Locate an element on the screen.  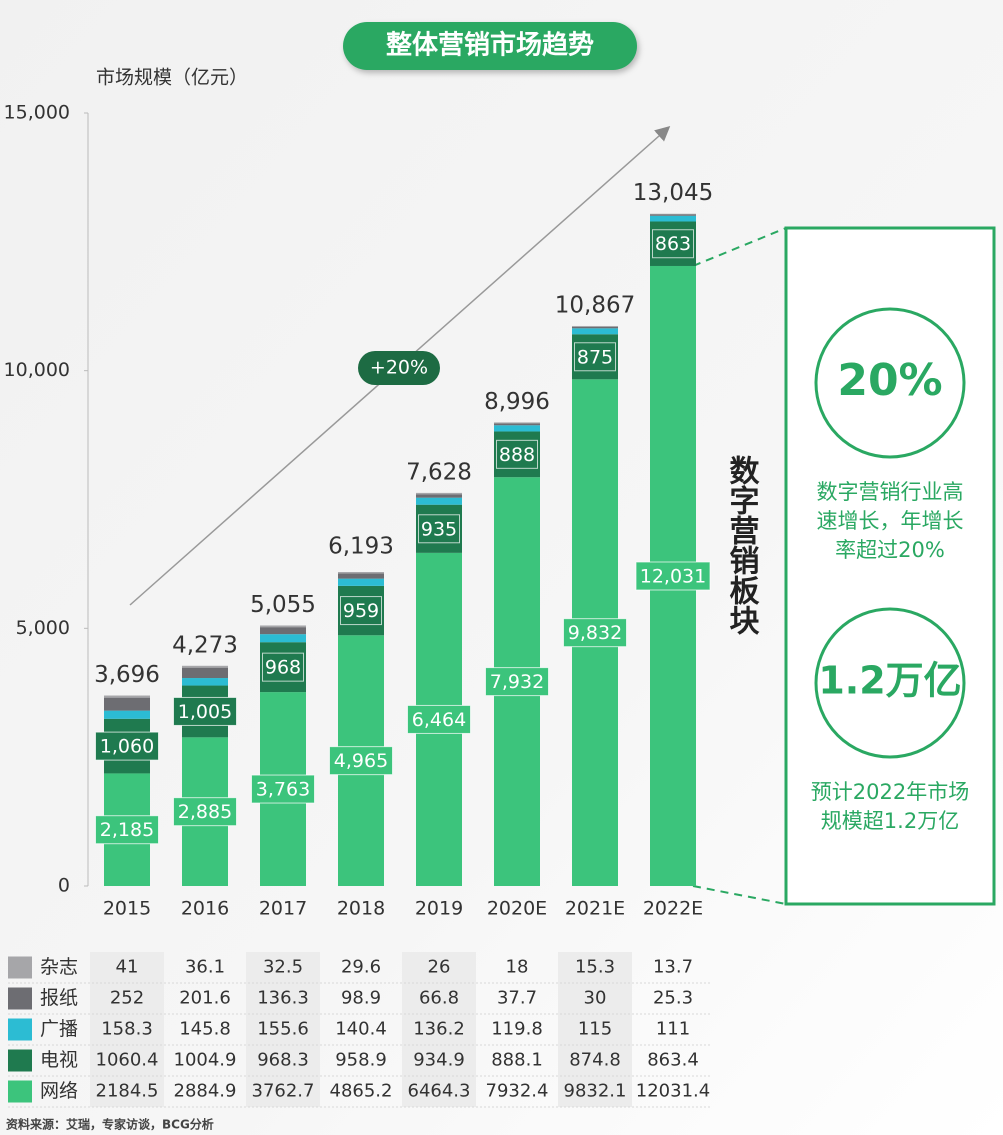
table-cell: 7932.4 is located at coordinates (517, 1091).